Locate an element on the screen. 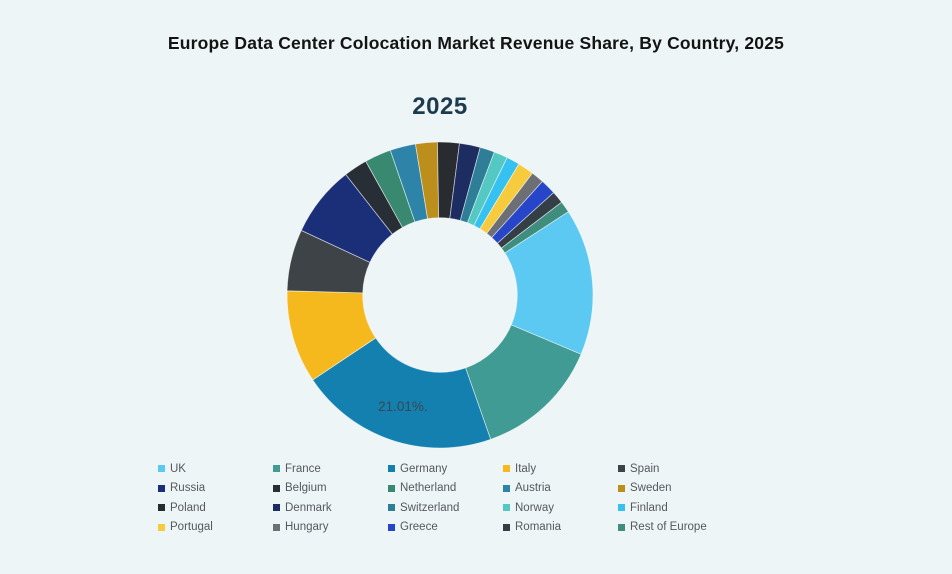  legend-item-rest-of-europe: Rest of Europe is located at coordinates (675, 527).